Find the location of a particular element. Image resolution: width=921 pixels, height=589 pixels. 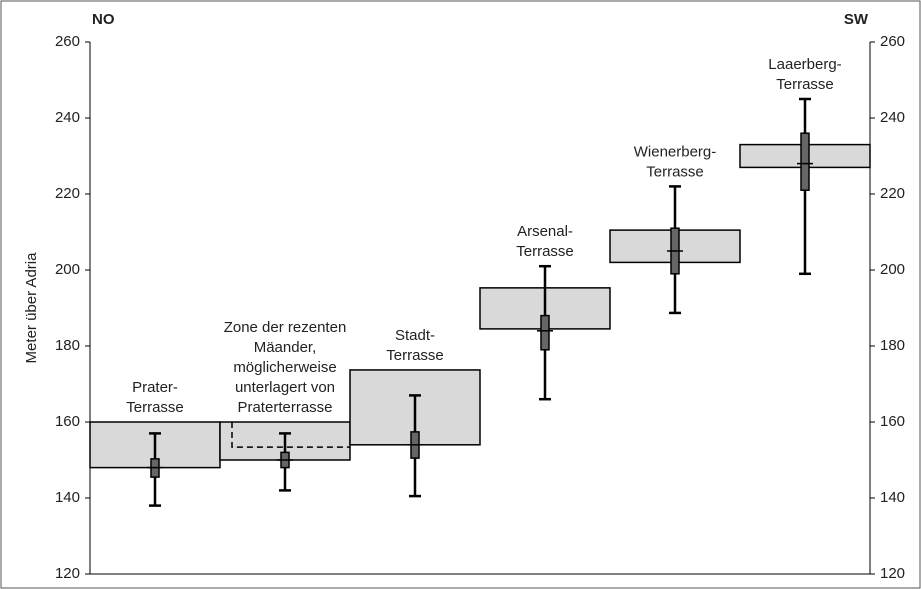

y2-tick-label: 160 is located at coordinates (892, 421).